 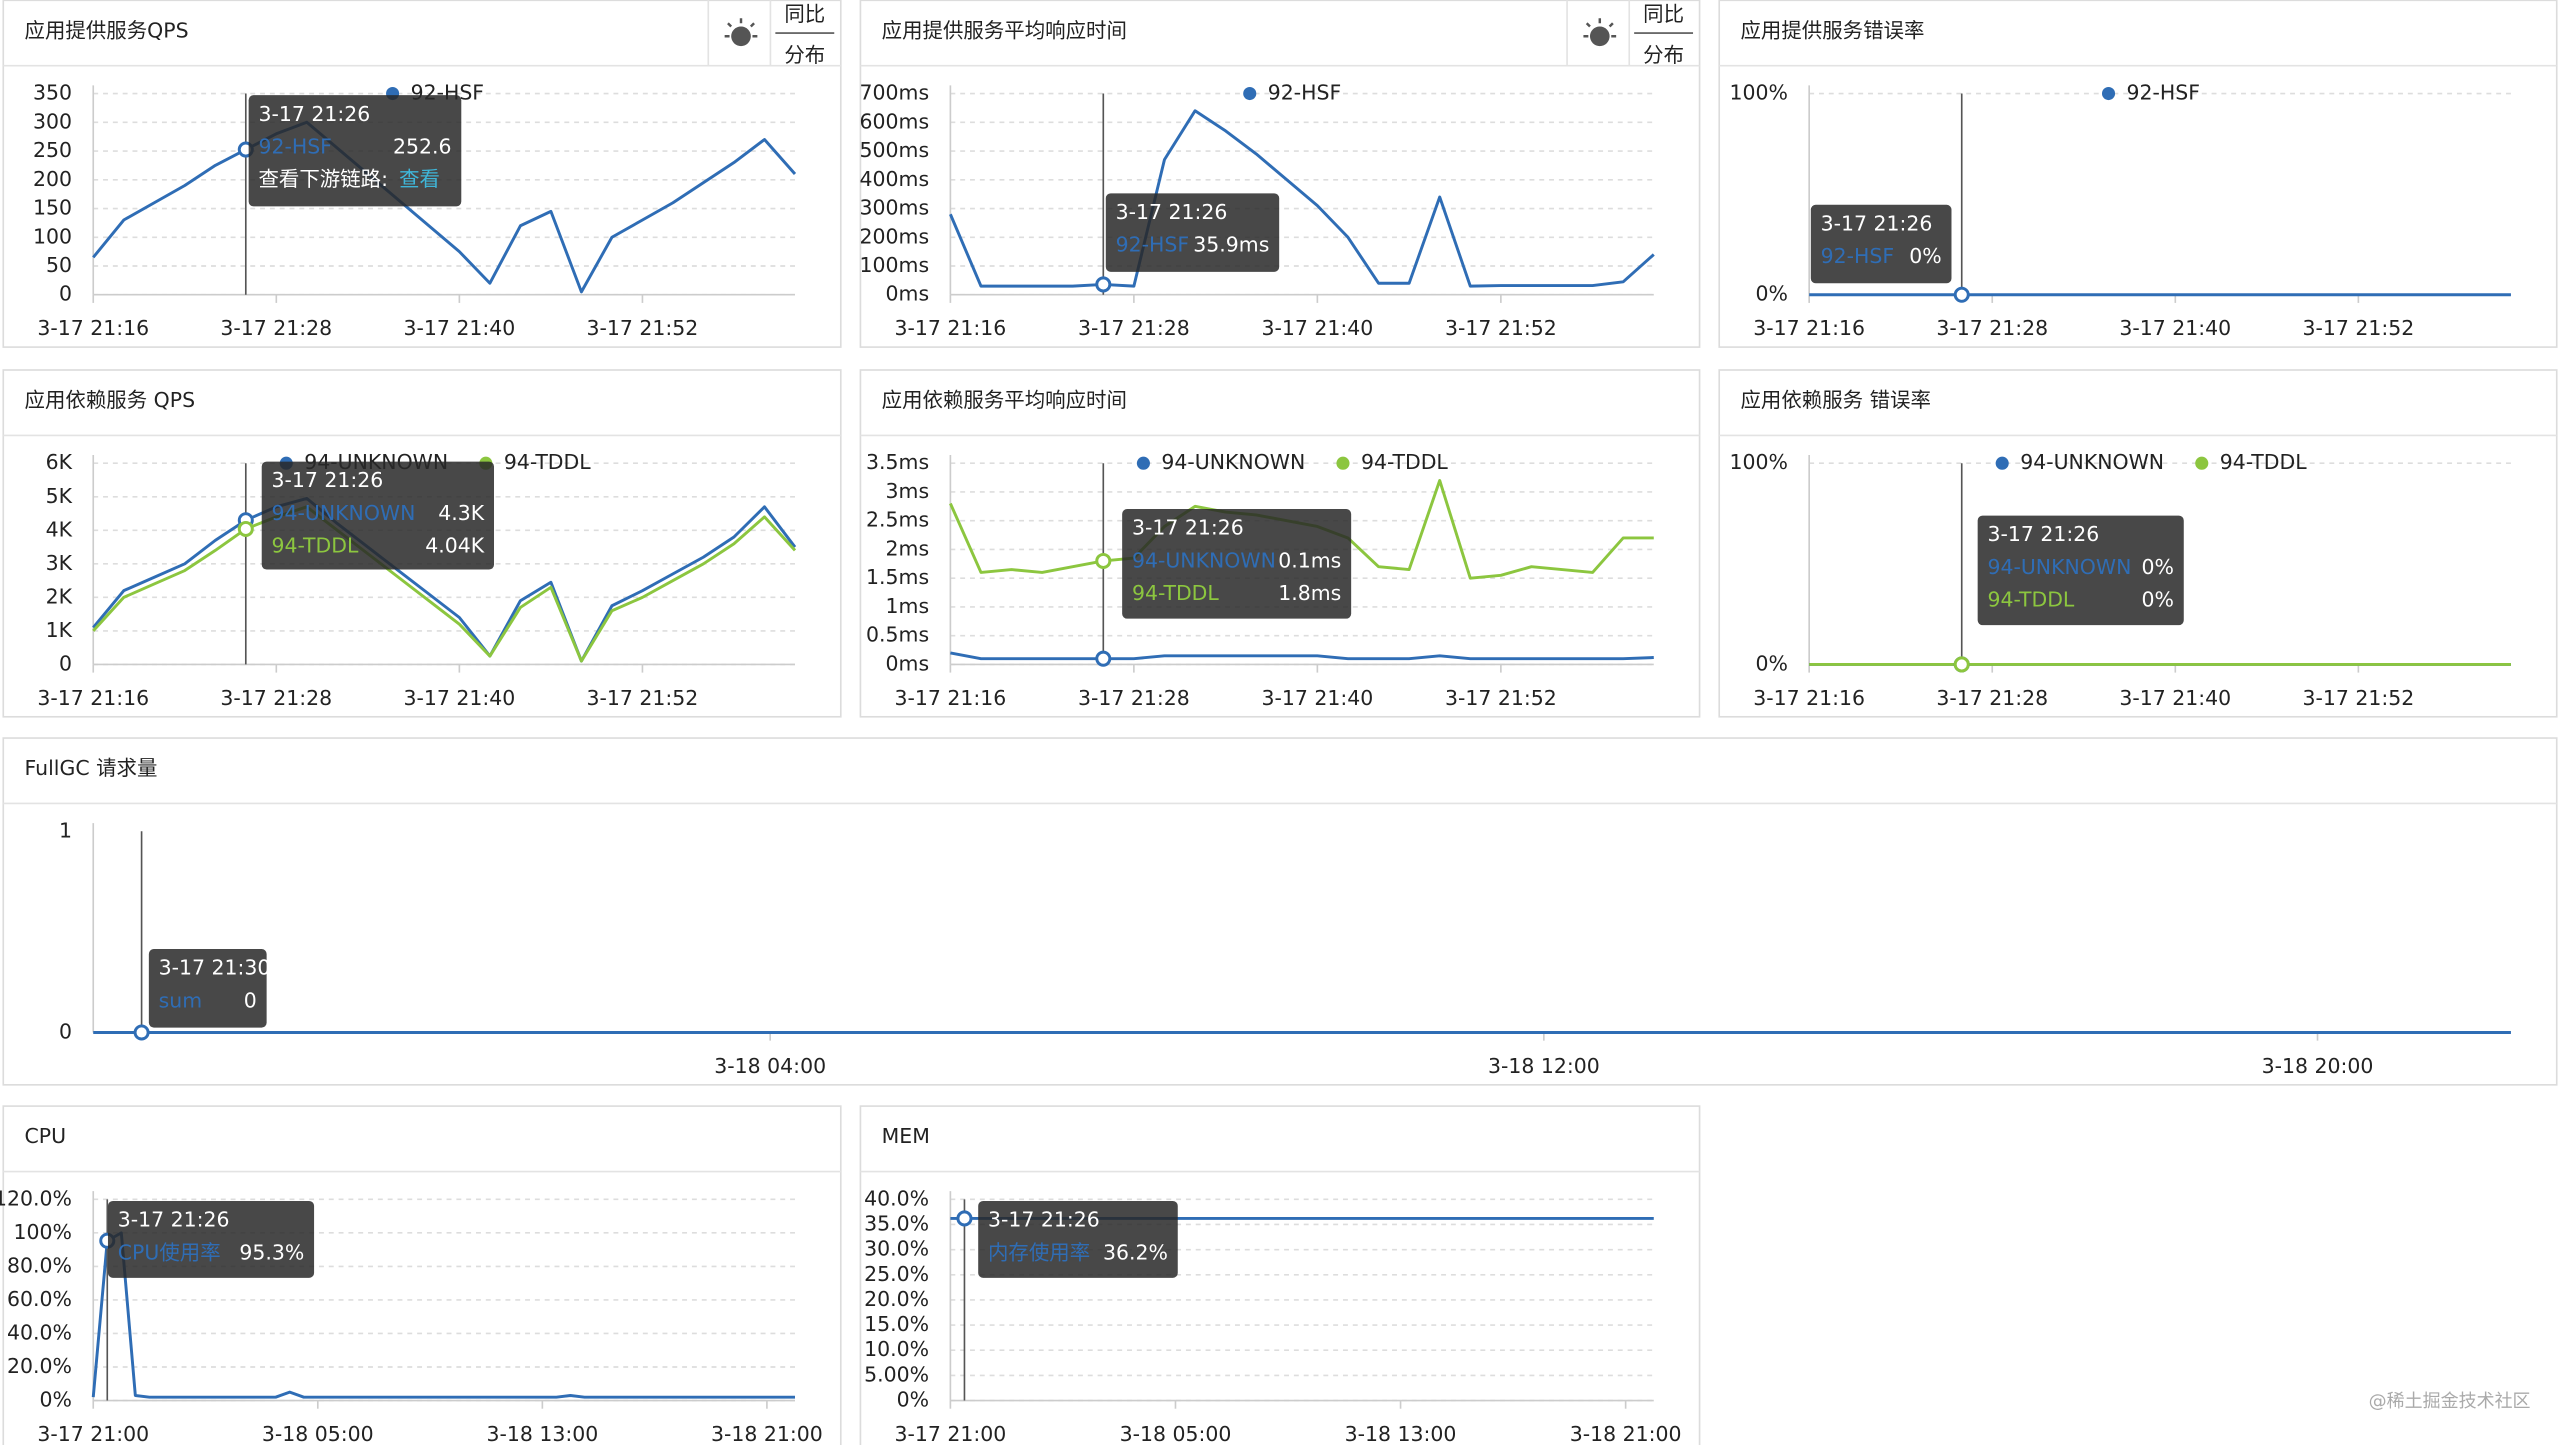 I want to click on tooltip-value: 4.04K, so click(x=455, y=546).